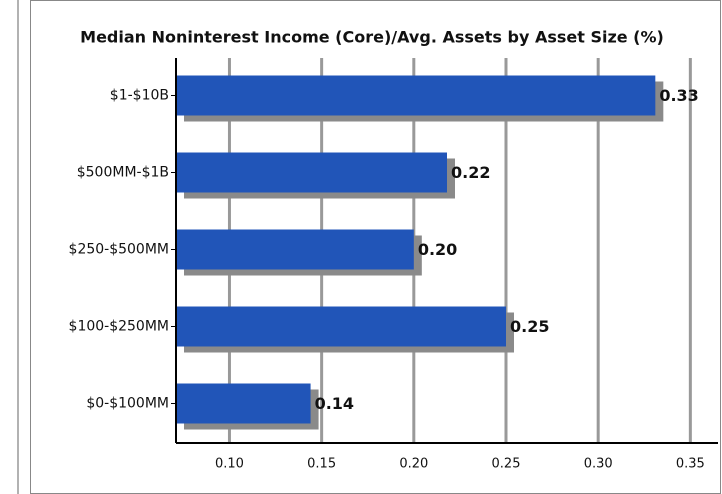 The height and width of the screenshot is (494, 722). Describe the element at coordinates (529, 326) in the screenshot. I see `value-label: 0.25` at that location.